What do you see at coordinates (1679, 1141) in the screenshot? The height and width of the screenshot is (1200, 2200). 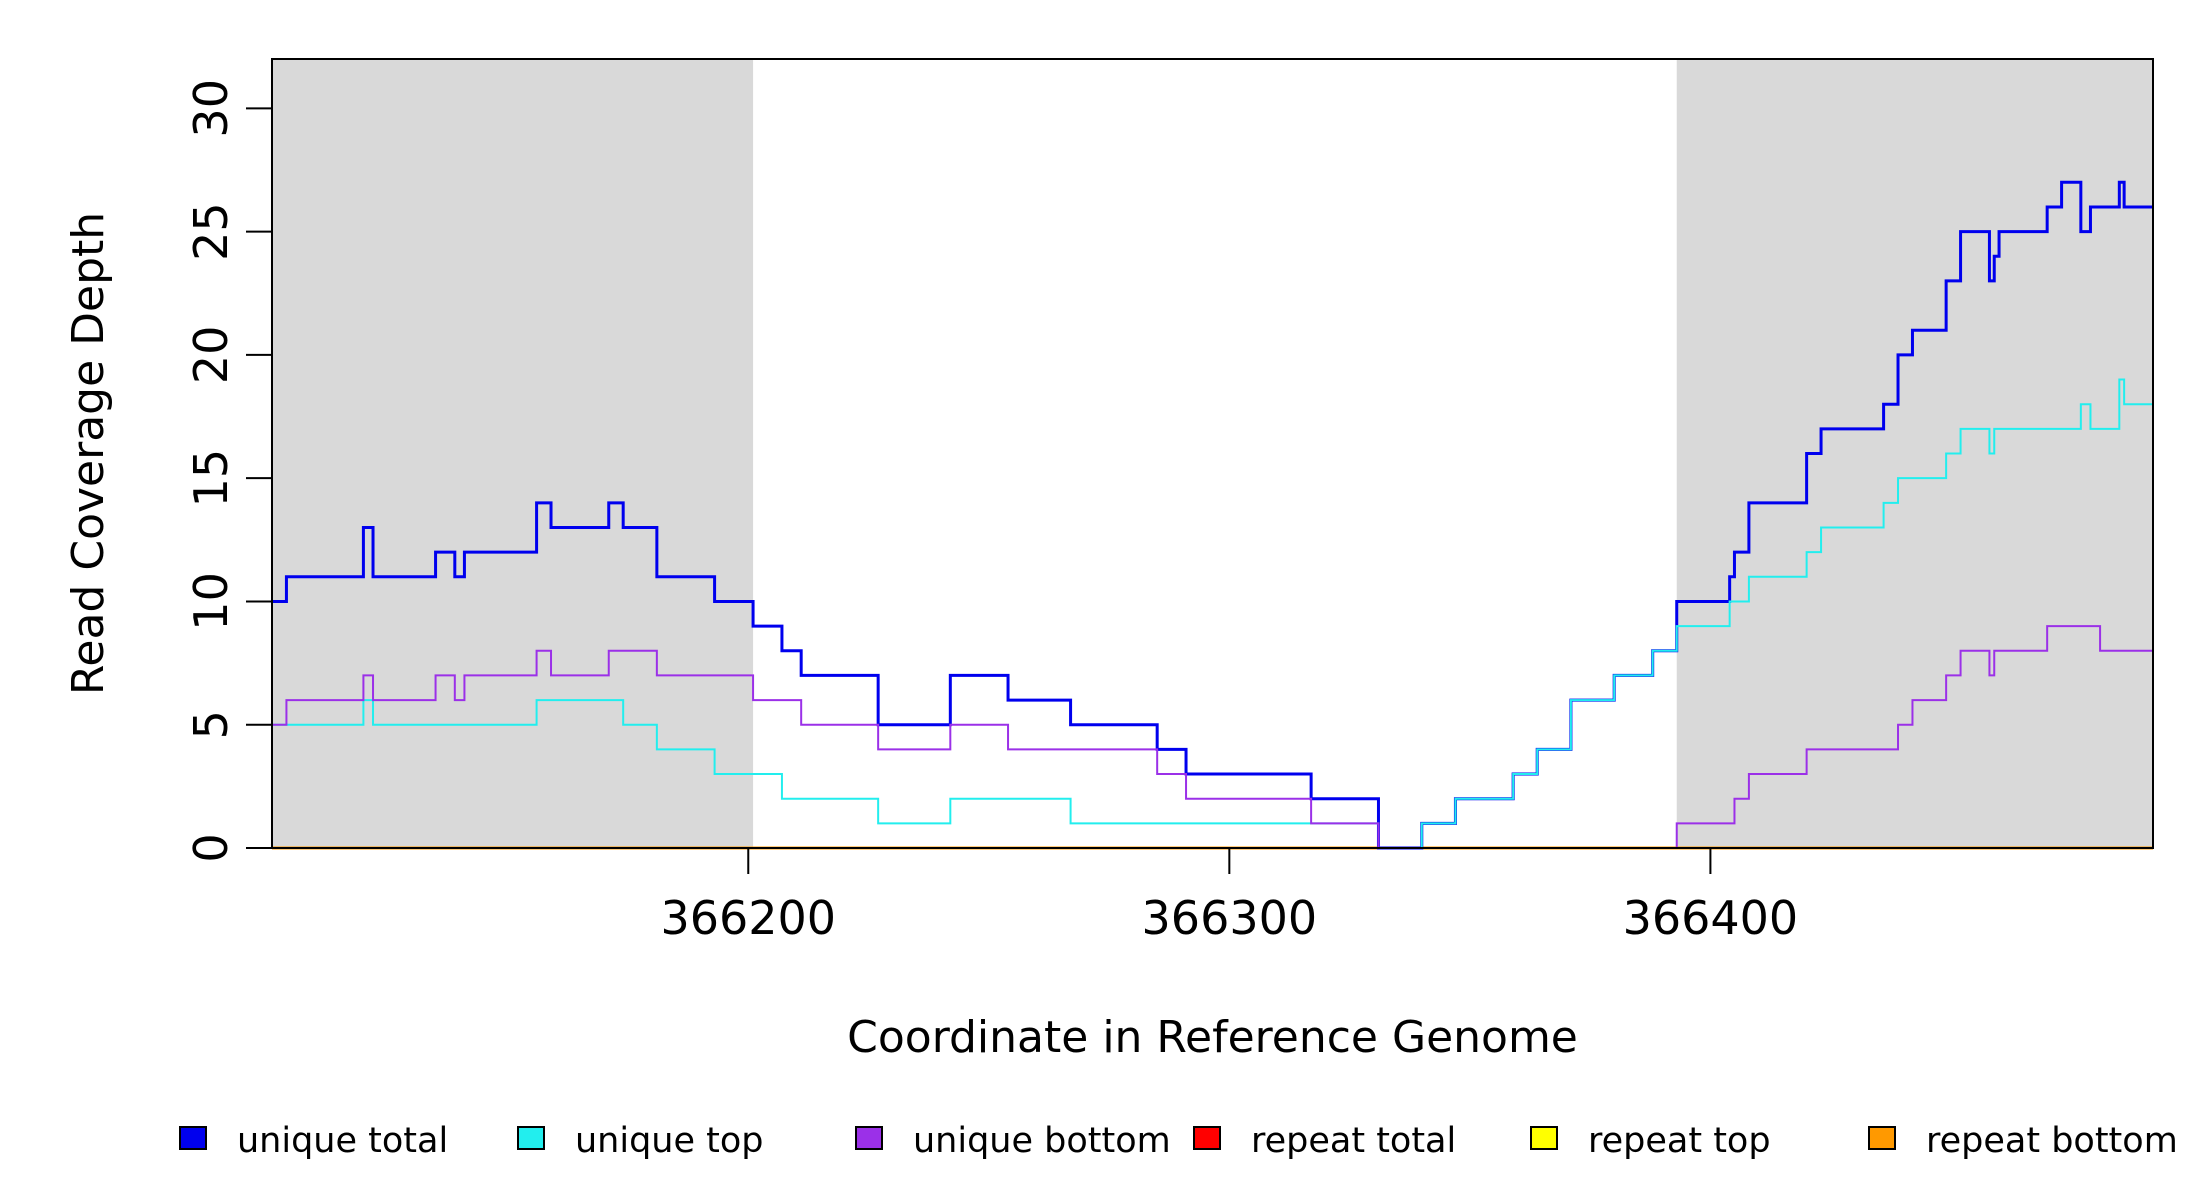 I see `legend-label: repeat top` at bounding box center [1679, 1141].